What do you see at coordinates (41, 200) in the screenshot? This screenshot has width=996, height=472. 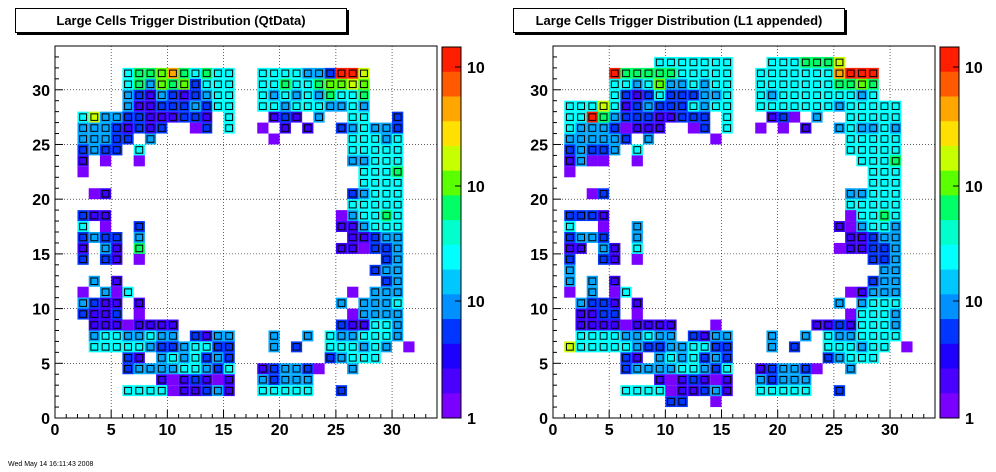 I see `left-y-tick-label: 20` at bounding box center [41, 200].